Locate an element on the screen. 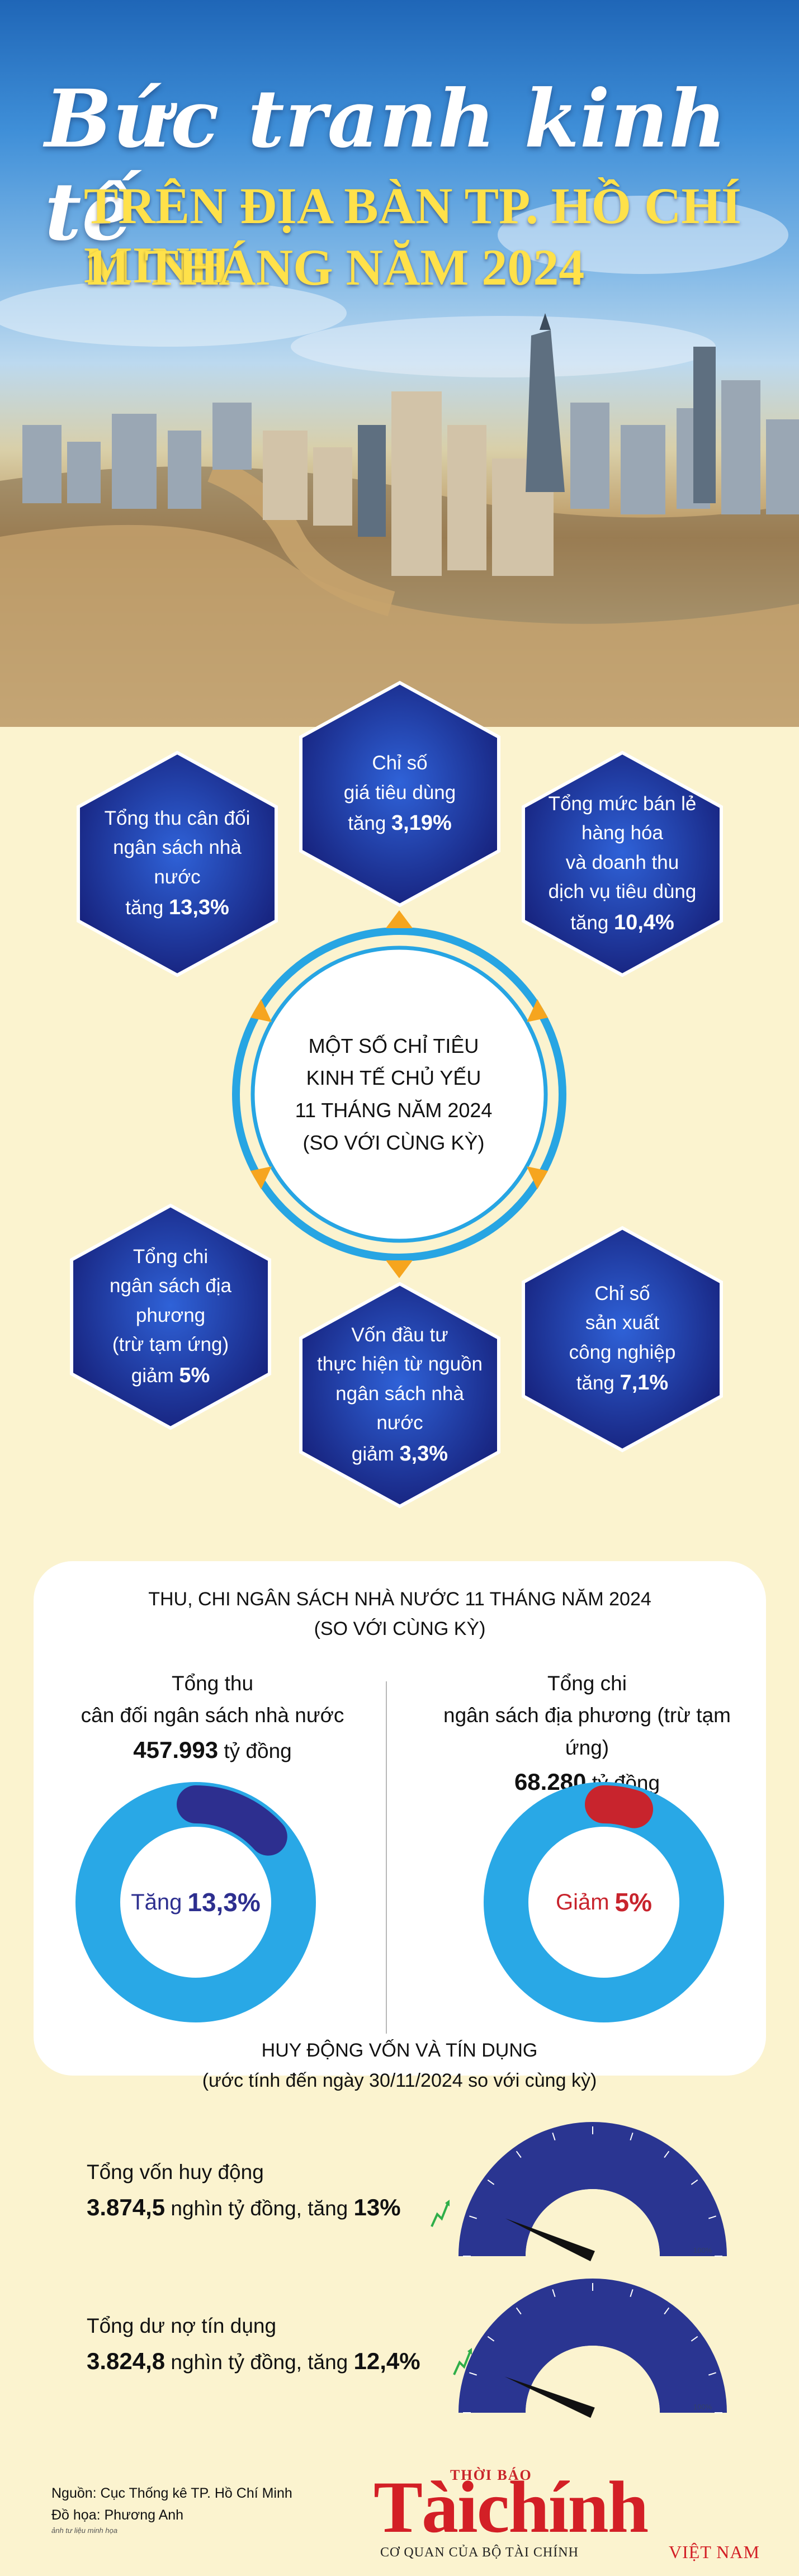 This screenshot has width=799, height=2576. photo-credit: ảnh tư liệu minh họa is located at coordinates (84, 2530).